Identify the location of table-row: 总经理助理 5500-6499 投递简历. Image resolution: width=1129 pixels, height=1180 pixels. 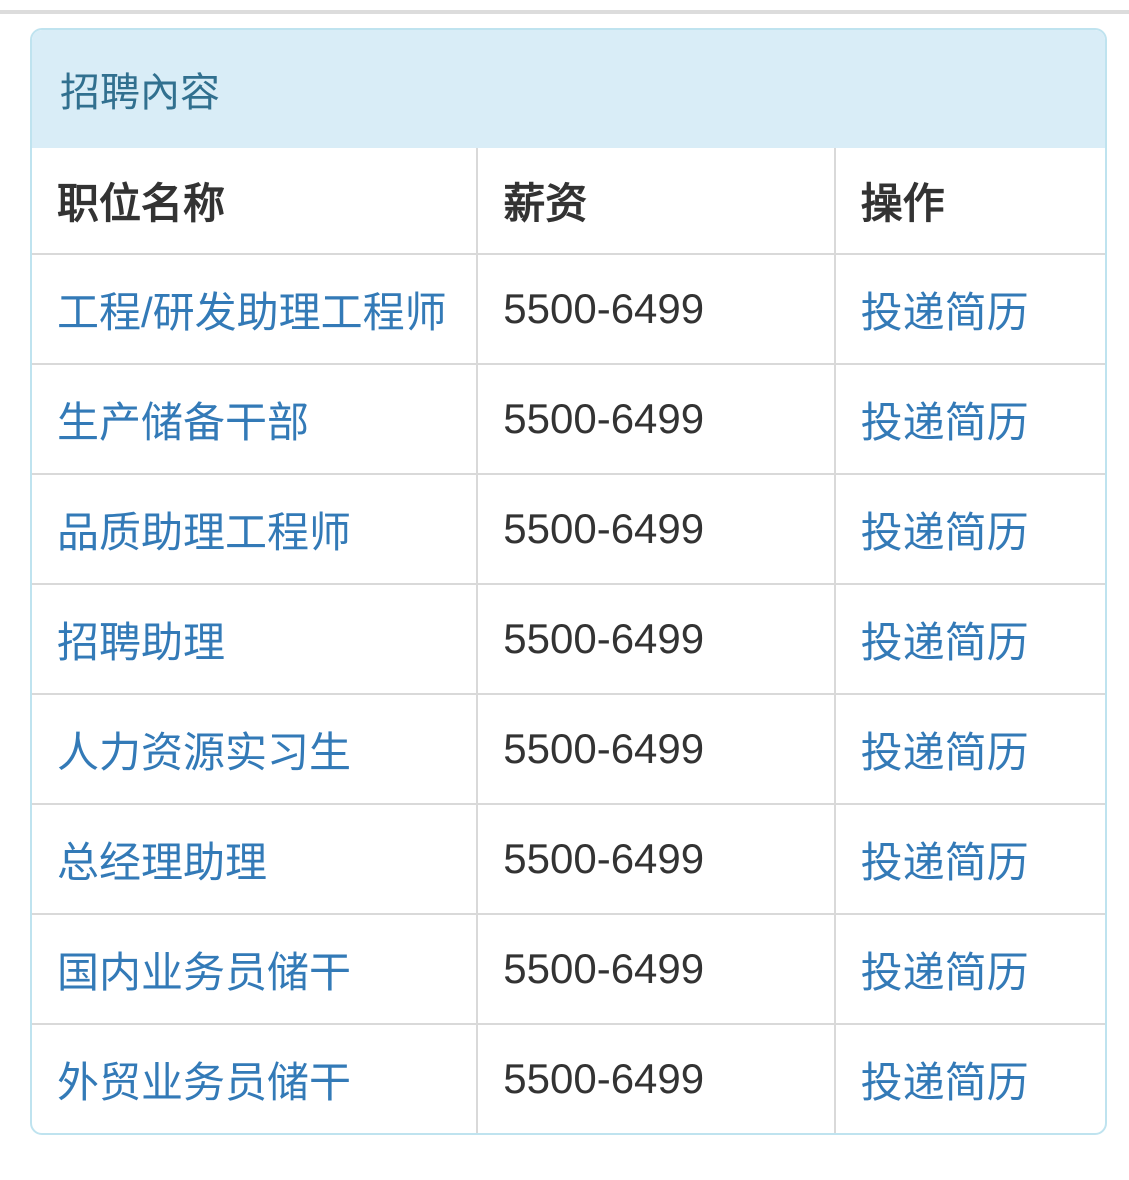
(568, 858).